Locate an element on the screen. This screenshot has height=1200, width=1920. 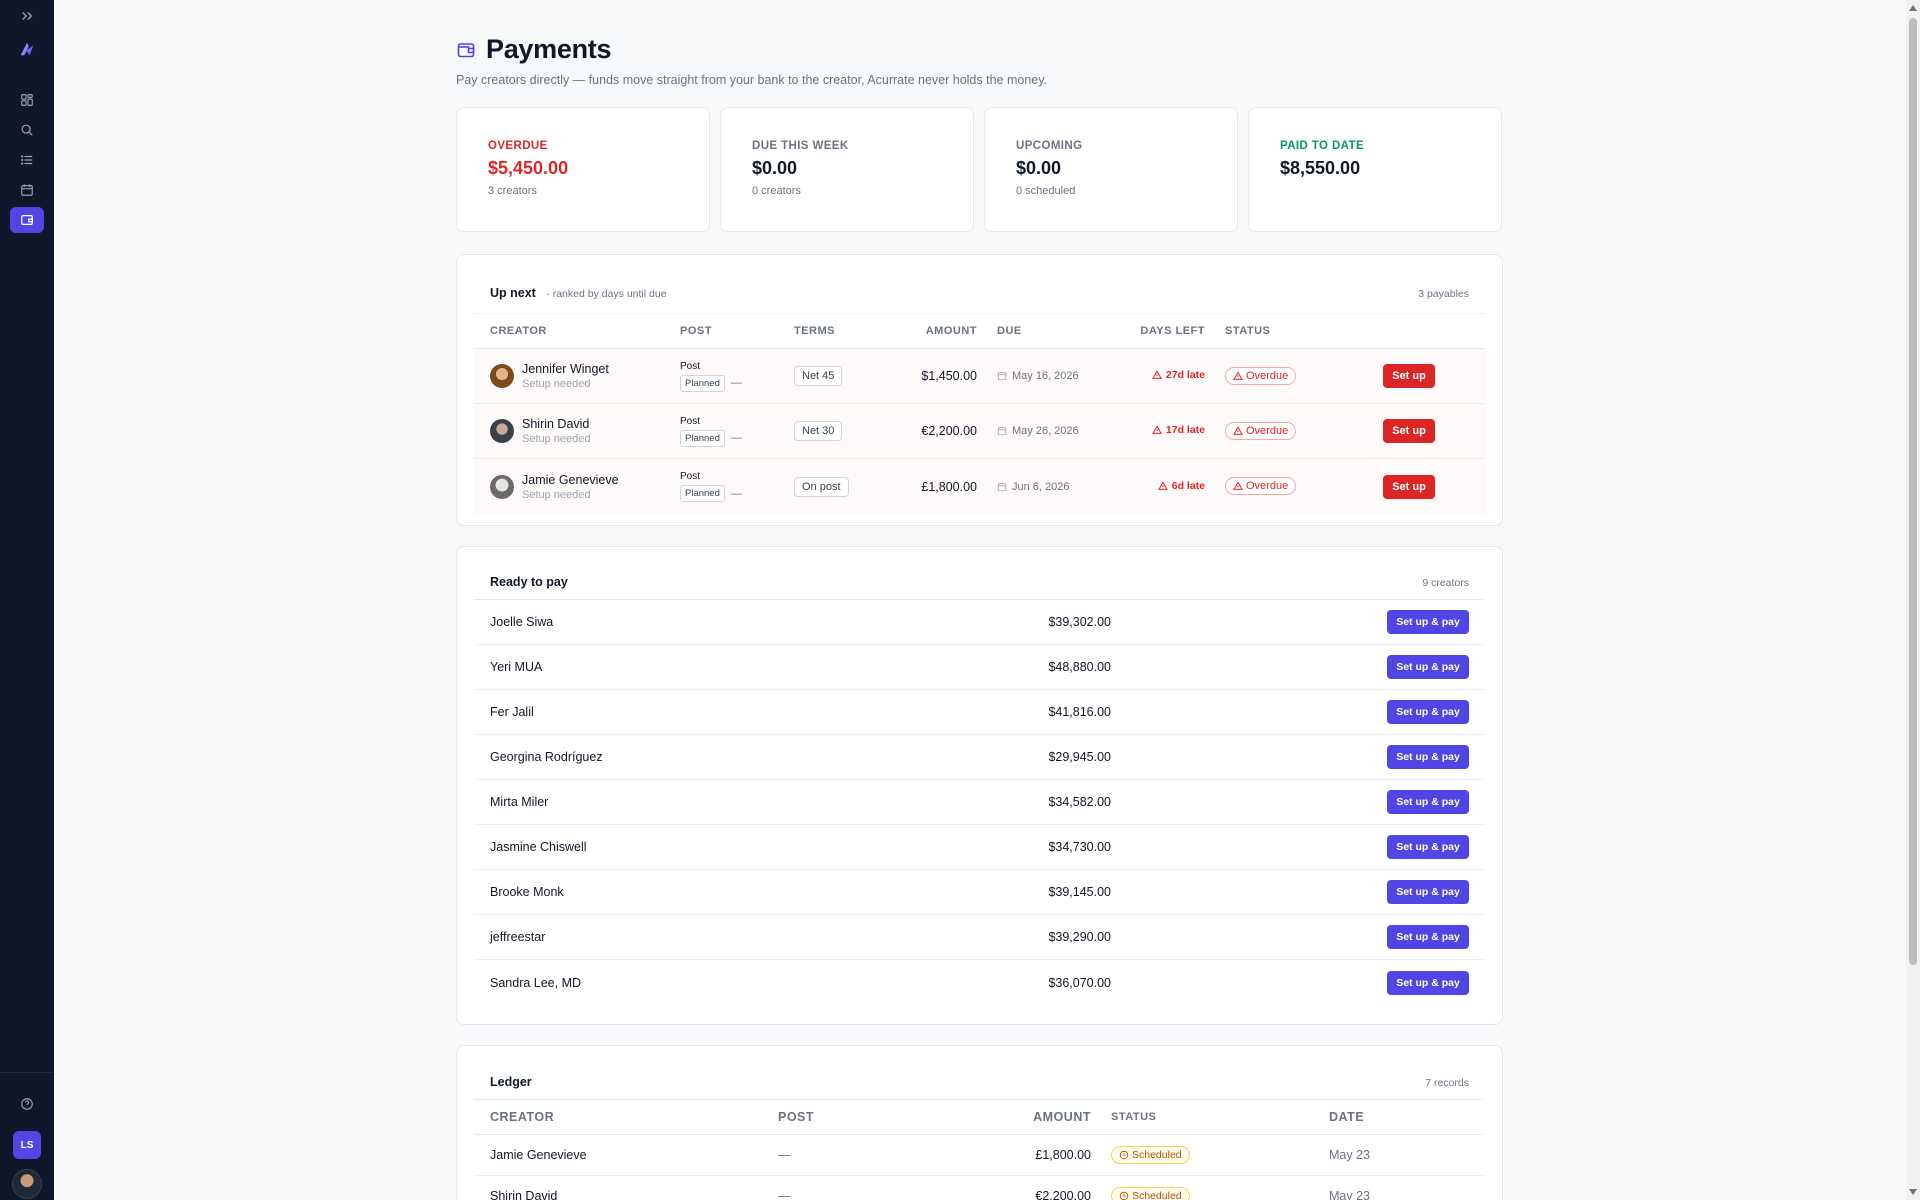
stat-card-overdue: OVERDUE $5,450.00 3 creators is located at coordinates (583, 169).